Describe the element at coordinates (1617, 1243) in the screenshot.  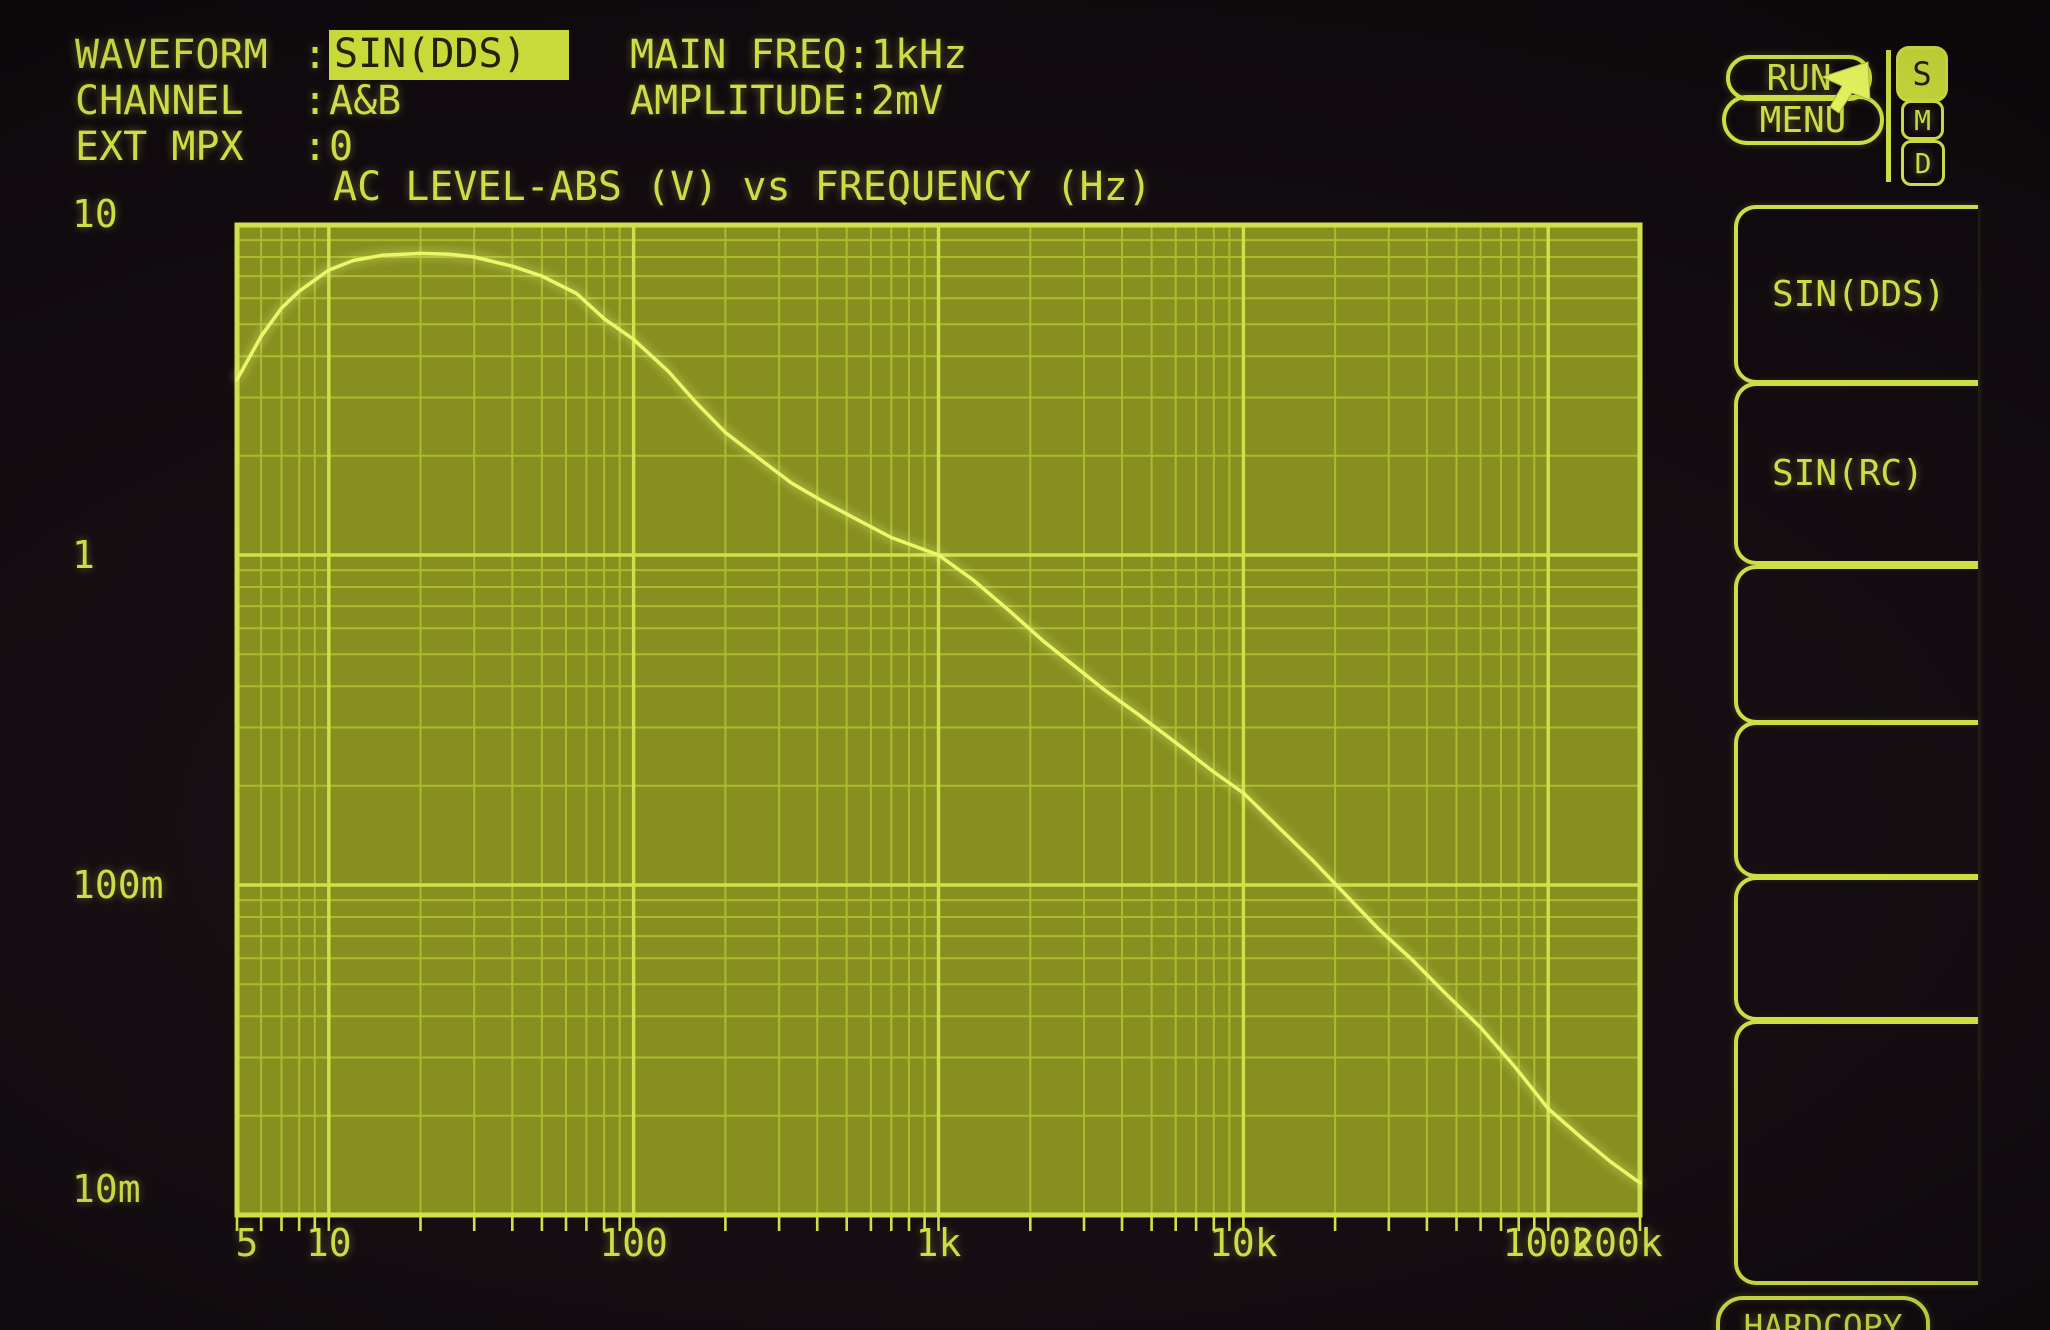
I see `x-tick-label: 200k` at that location.